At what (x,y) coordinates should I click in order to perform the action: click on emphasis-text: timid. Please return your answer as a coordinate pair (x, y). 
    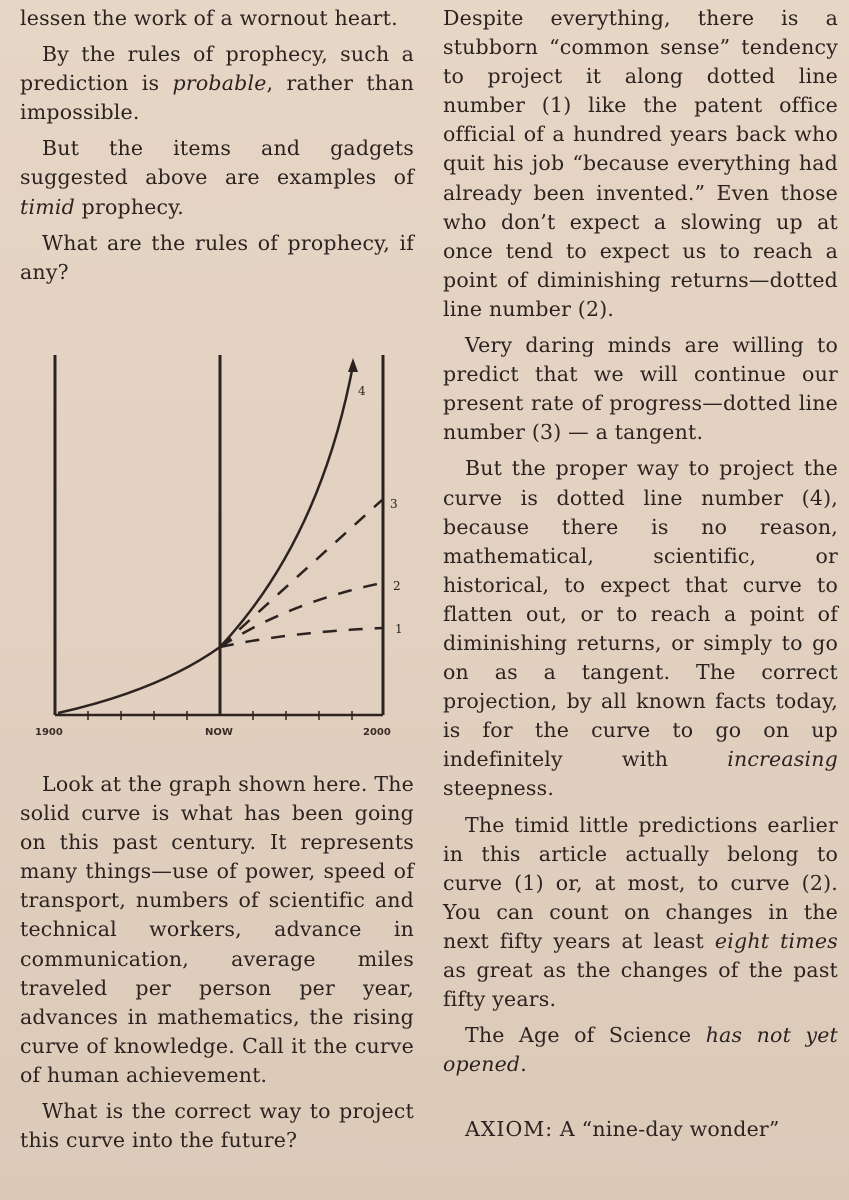
    Looking at the image, I should click on (47, 206).